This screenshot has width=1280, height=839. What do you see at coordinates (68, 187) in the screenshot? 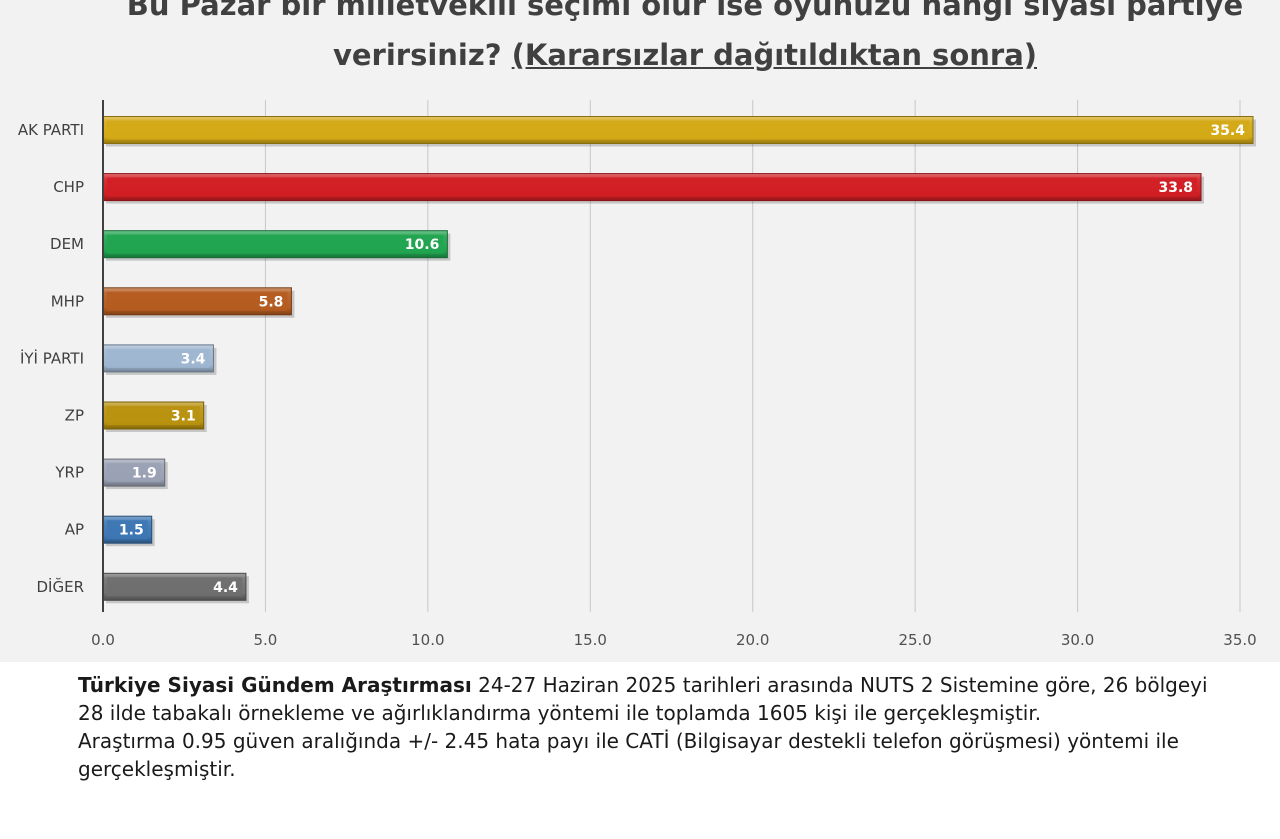
I see `category-label-1: CHP` at bounding box center [68, 187].